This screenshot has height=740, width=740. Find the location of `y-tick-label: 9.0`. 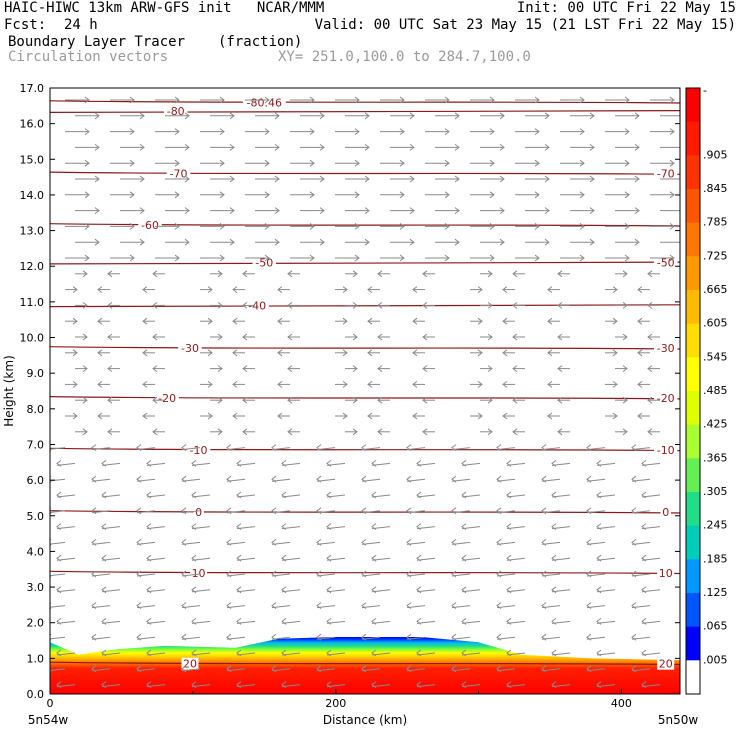

y-tick-label: 9.0 is located at coordinates (36, 373).